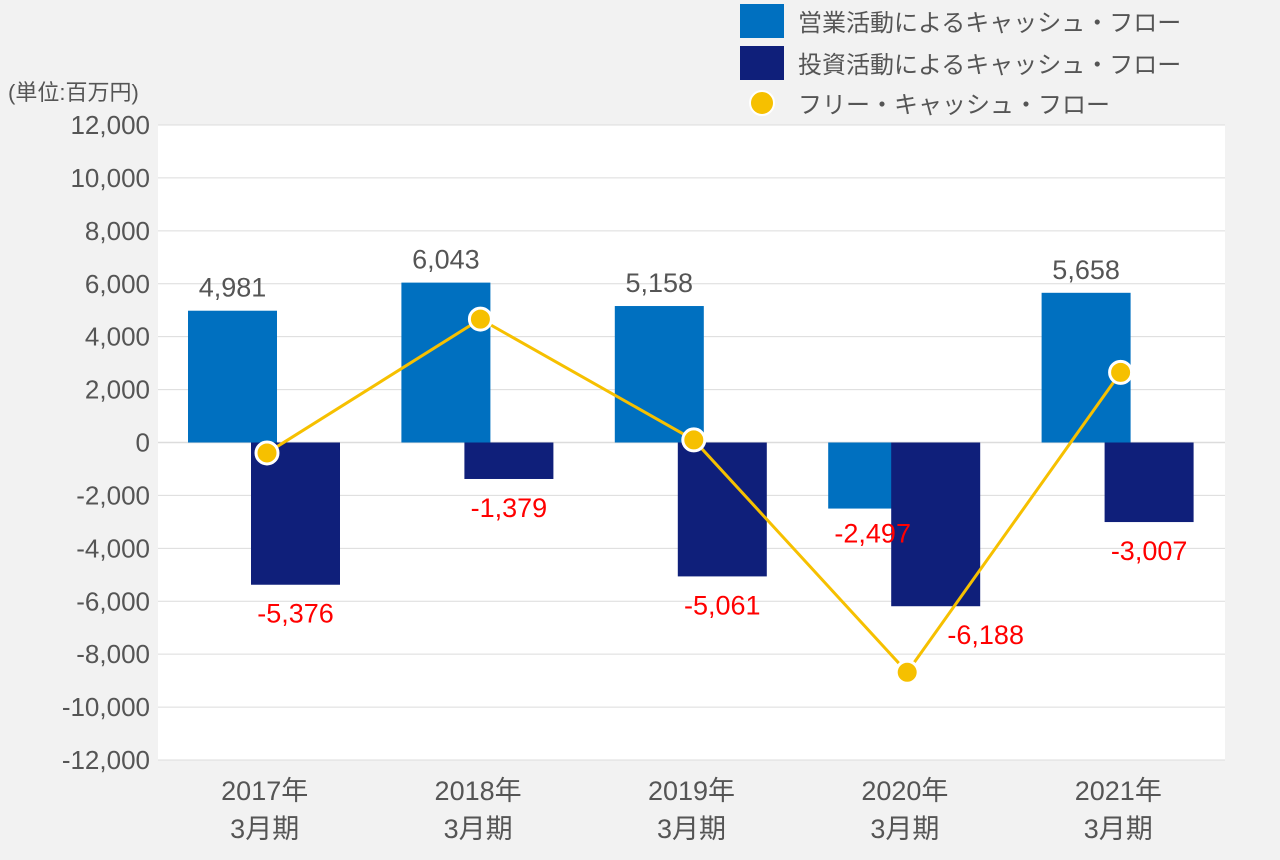 This screenshot has height=860, width=1280. What do you see at coordinates (509, 508) in the screenshot?
I see `investing-cf-label: -1,379` at bounding box center [509, 508].